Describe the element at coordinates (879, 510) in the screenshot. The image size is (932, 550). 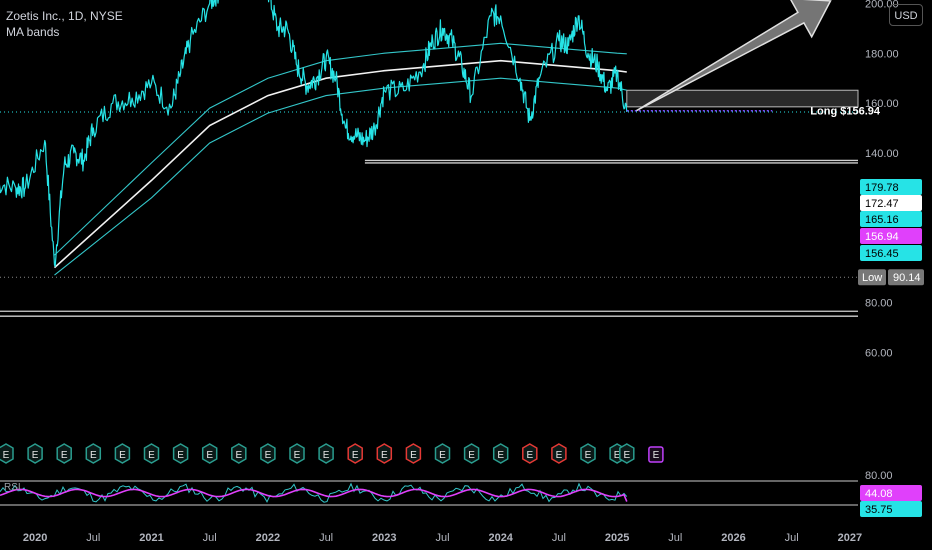
I see `rsi-ma-value-tag: 35.75` at that location.